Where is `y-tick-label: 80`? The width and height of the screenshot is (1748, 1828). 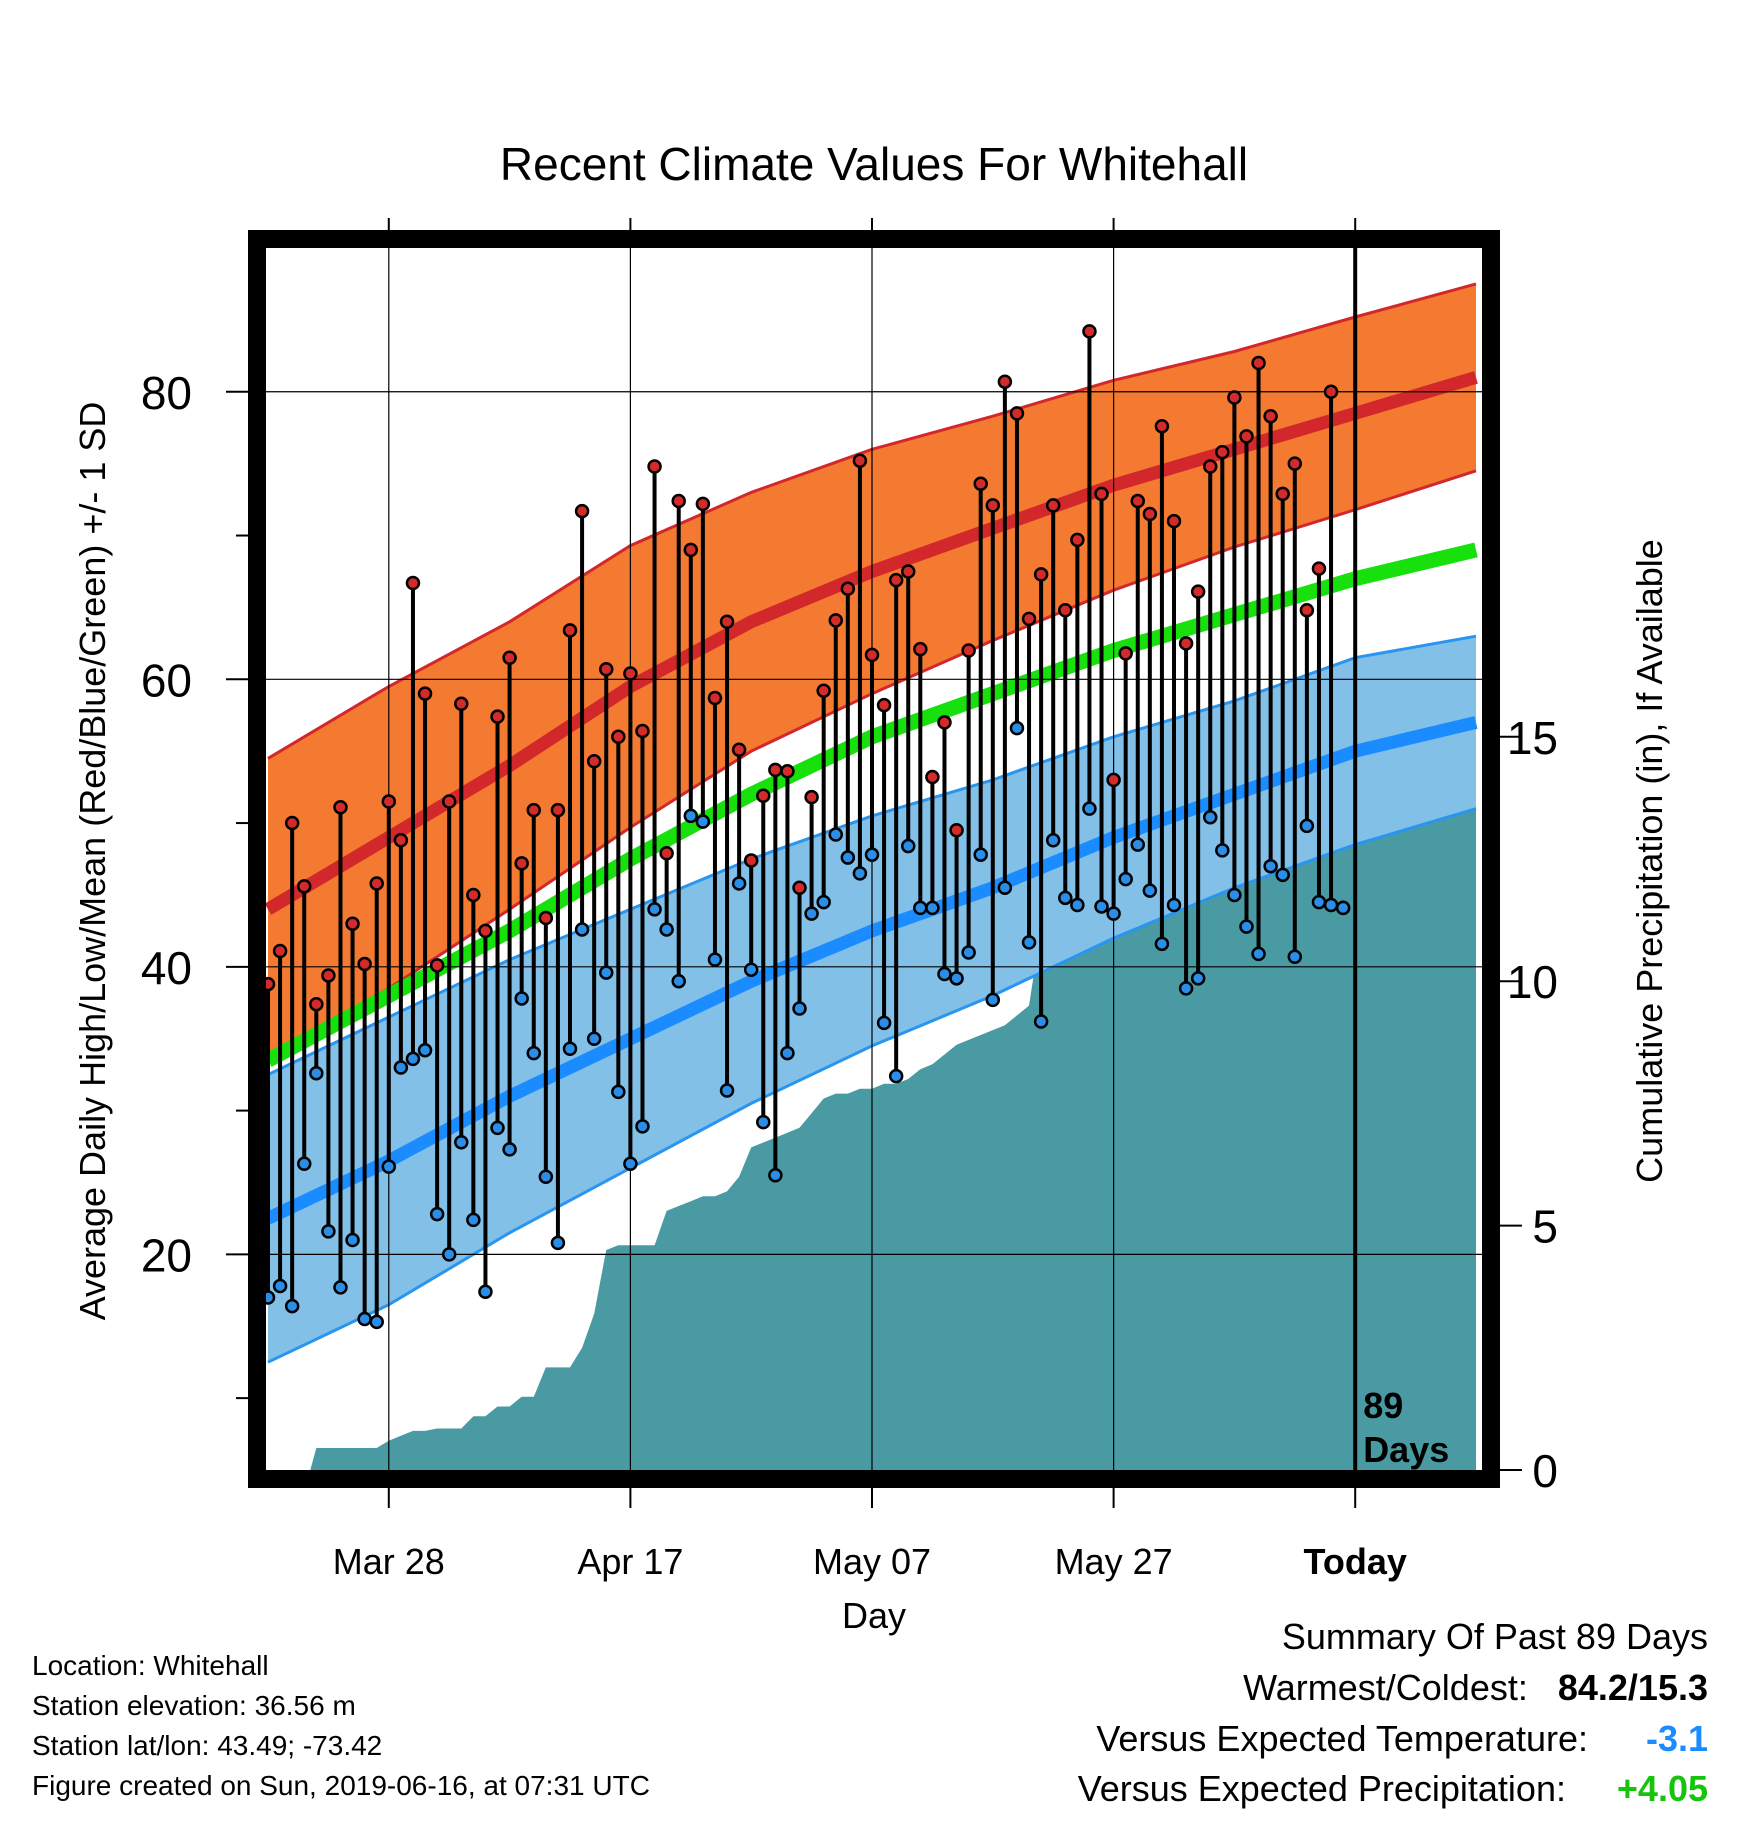 y-tick-label: 80 is located at coordinates (166, 393).